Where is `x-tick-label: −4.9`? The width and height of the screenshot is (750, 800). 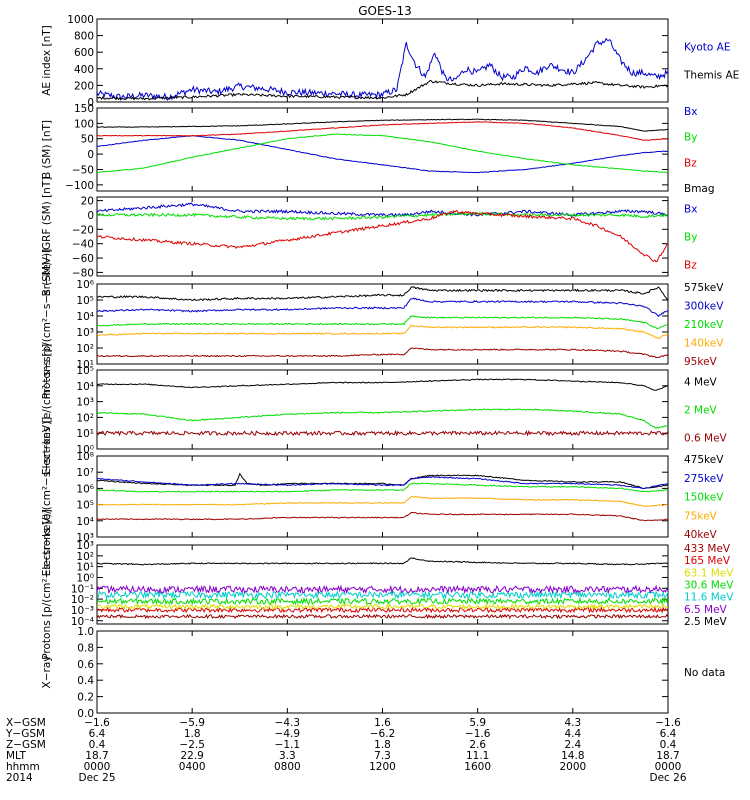
x-tick-label: −4.9 is located at coordinates (288, 734).